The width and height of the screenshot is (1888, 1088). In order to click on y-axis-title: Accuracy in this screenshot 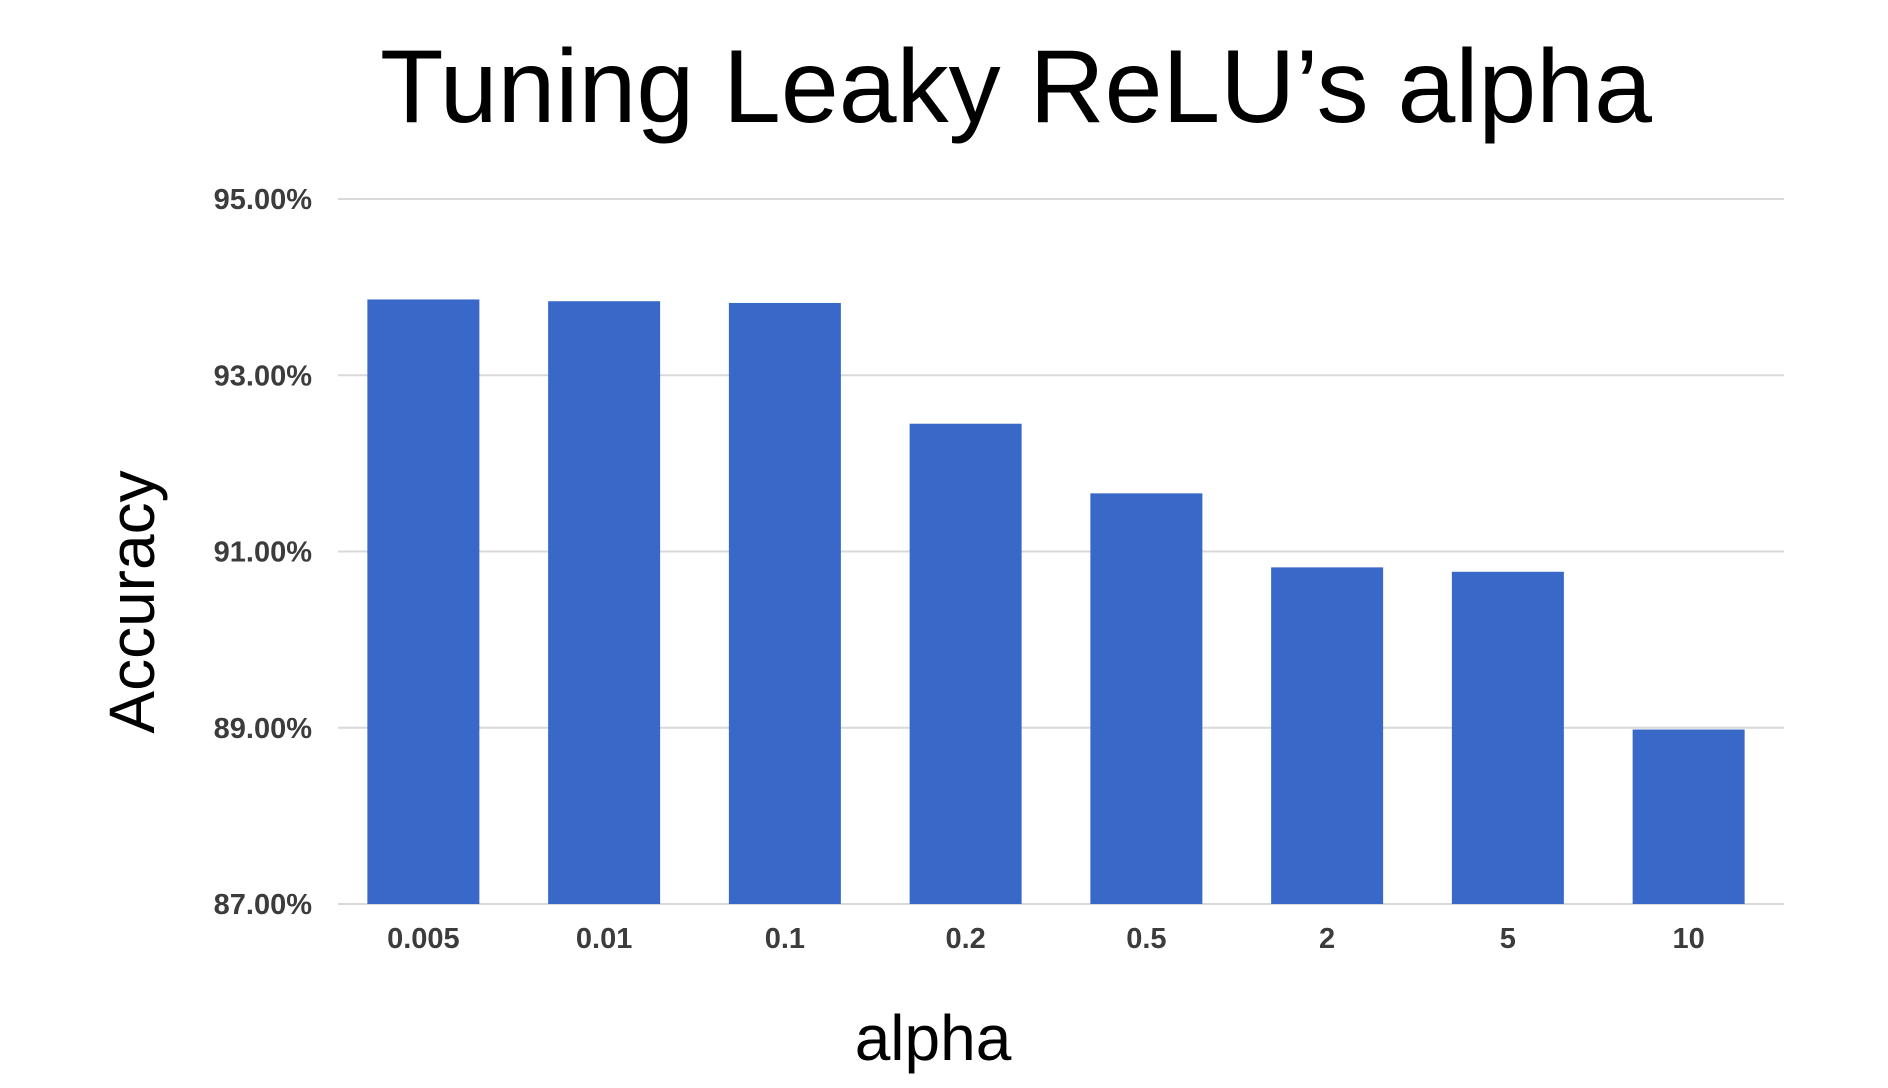, I will do `click(132, 601)`.